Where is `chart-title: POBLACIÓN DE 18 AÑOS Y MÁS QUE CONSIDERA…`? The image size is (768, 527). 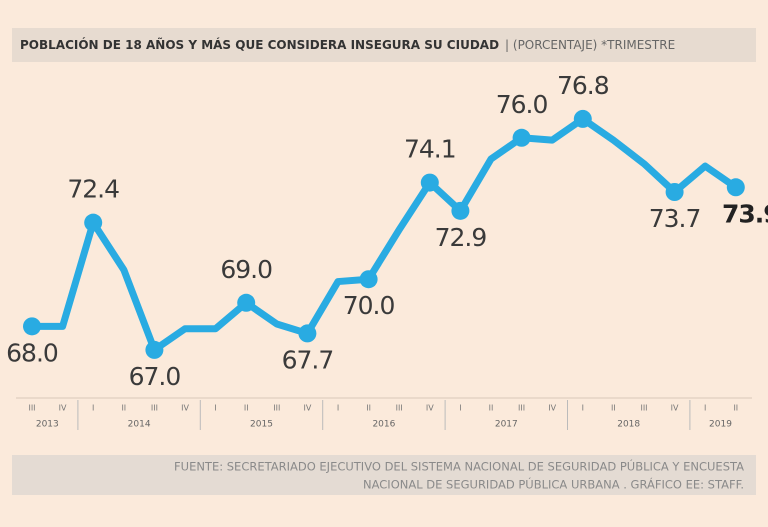
chart-title: POBLACIÓN DE 18 AÑOS Y MÁS QUE CONSIDERA… is located at coordinates (347, 44).